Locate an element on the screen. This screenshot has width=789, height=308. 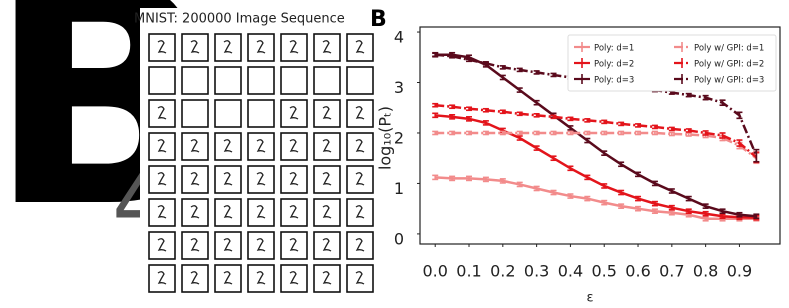
x-tick-label: 0.4 is located at coordinates (570, 271).